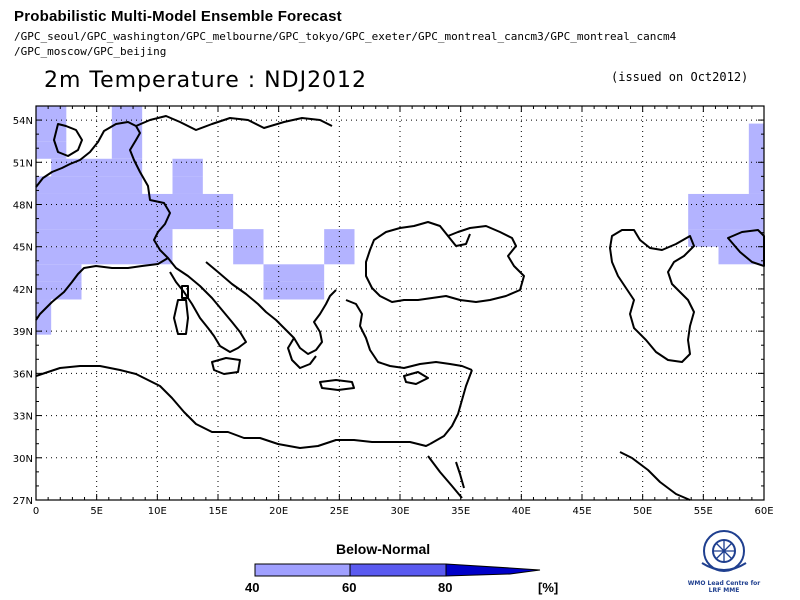 The width and height of the screenshot is (800, 600). Describe the element at coordinates (233, 407) in the screenshot. I see `coast-north-africa` at that location.